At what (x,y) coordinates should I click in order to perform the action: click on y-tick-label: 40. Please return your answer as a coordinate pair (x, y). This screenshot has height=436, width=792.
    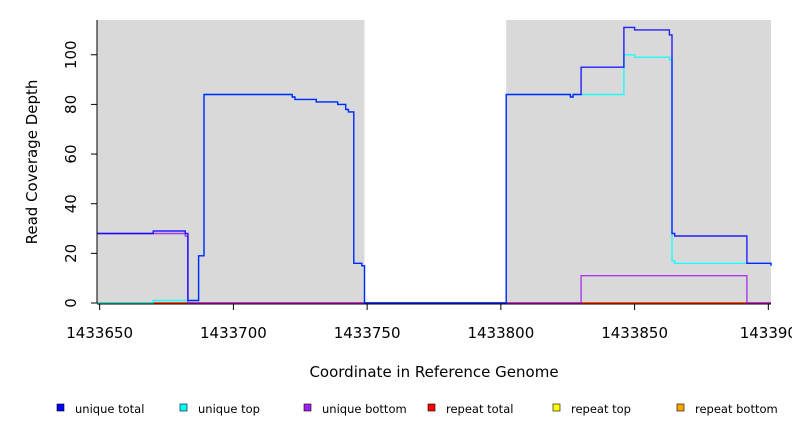
    Looking at the image, I should click on (71, 203).